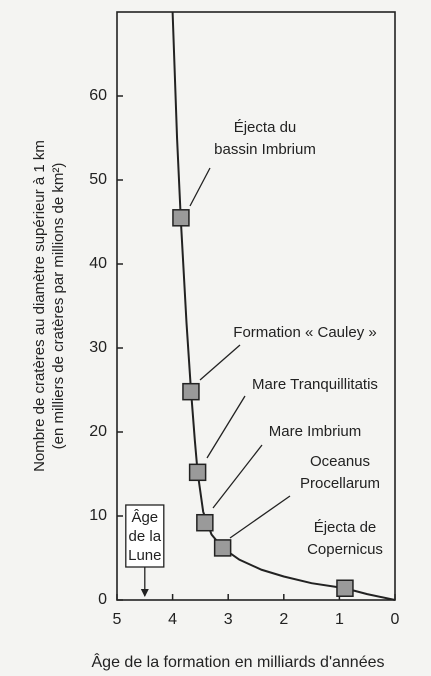  What do you see at coordinates (304, 332) in the screenshot?
I see `point-label: Formation « Cauley »` at bounding box center [304, 332].